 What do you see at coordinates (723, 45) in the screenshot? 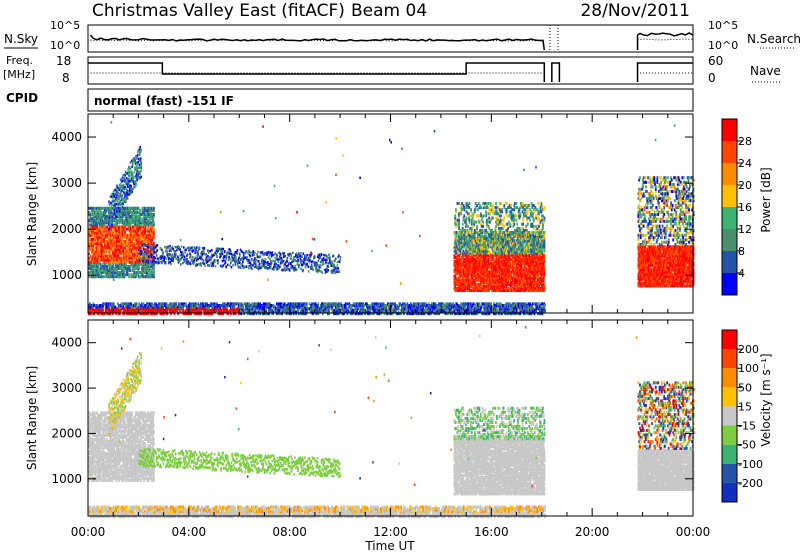
I see `noise-right-tick-bottom: 10^0` at bounding box center [723, 45].